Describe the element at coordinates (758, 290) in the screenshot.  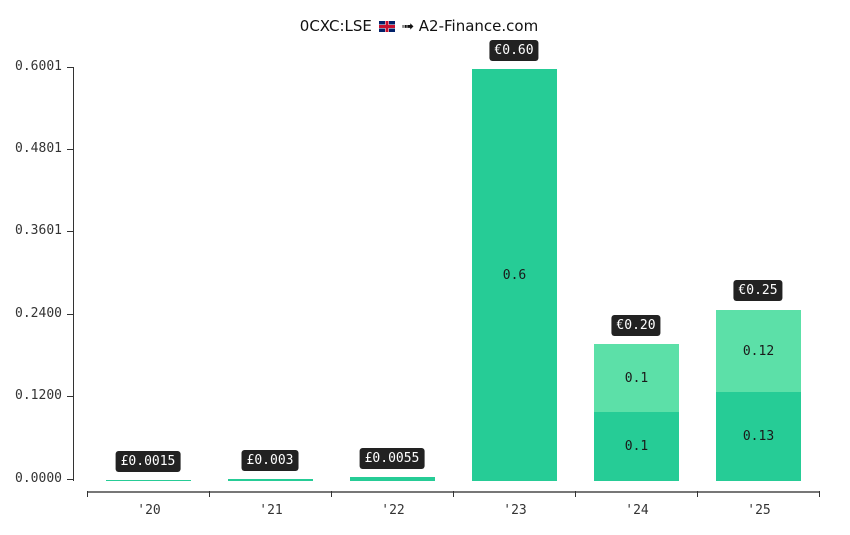
I see `bar-total-label: €0.25` at that location.